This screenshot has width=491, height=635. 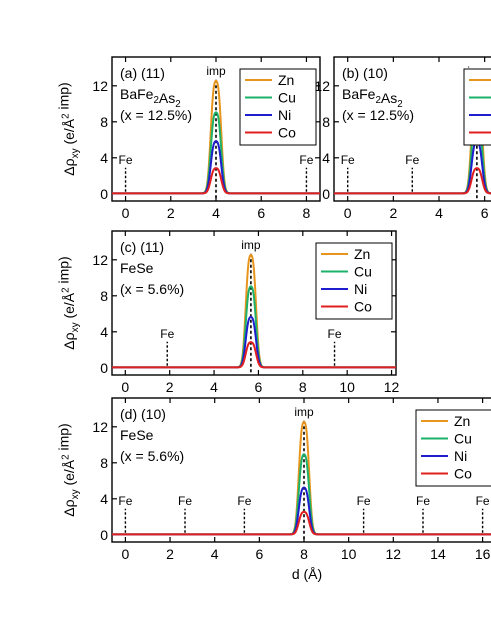 What do you see at coordinates (438, 554) in the screenshot?
I see `x-tick-label: 14` at bounding box center [438, 554].